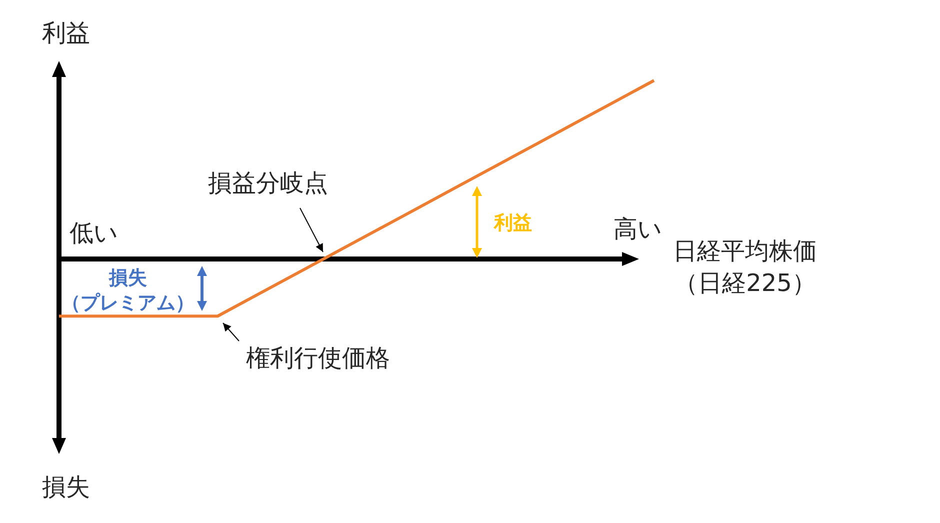 The image size is (940, 523). What do you see at coordinates (318, 358) in the screenshot?
I see `annotation: 権利行使価格` at bounding box center [318, 358].